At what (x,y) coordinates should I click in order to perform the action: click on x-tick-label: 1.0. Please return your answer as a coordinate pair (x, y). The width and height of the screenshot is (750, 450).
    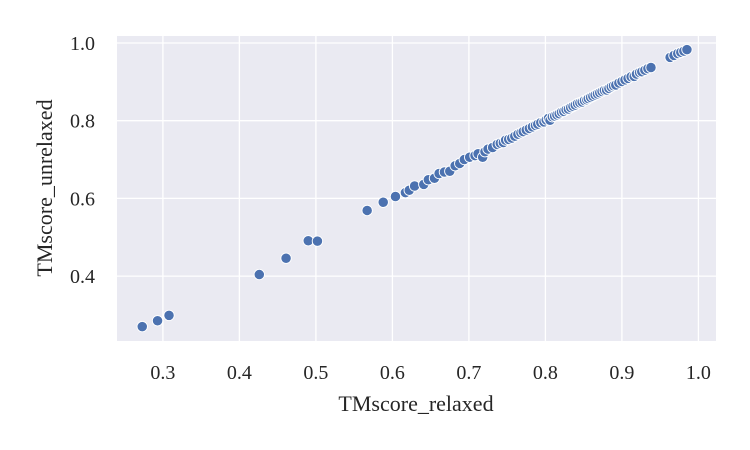
    Looking at the image, I should click on (698, 373).